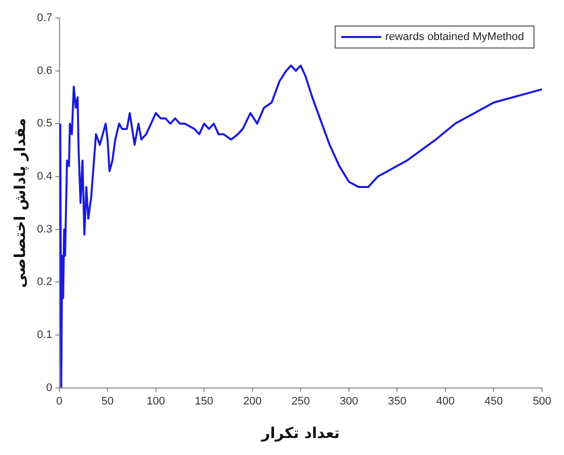  What do you see at coordinates (300, 401) in the screenshot?
I see `x-tick-label: 250` at bounding box center [300, 401].